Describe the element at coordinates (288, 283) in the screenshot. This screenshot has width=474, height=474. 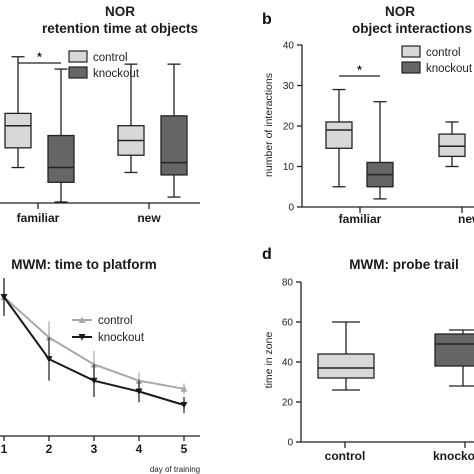
I see `panel-d-y-tick-label-80: 80` at that location.